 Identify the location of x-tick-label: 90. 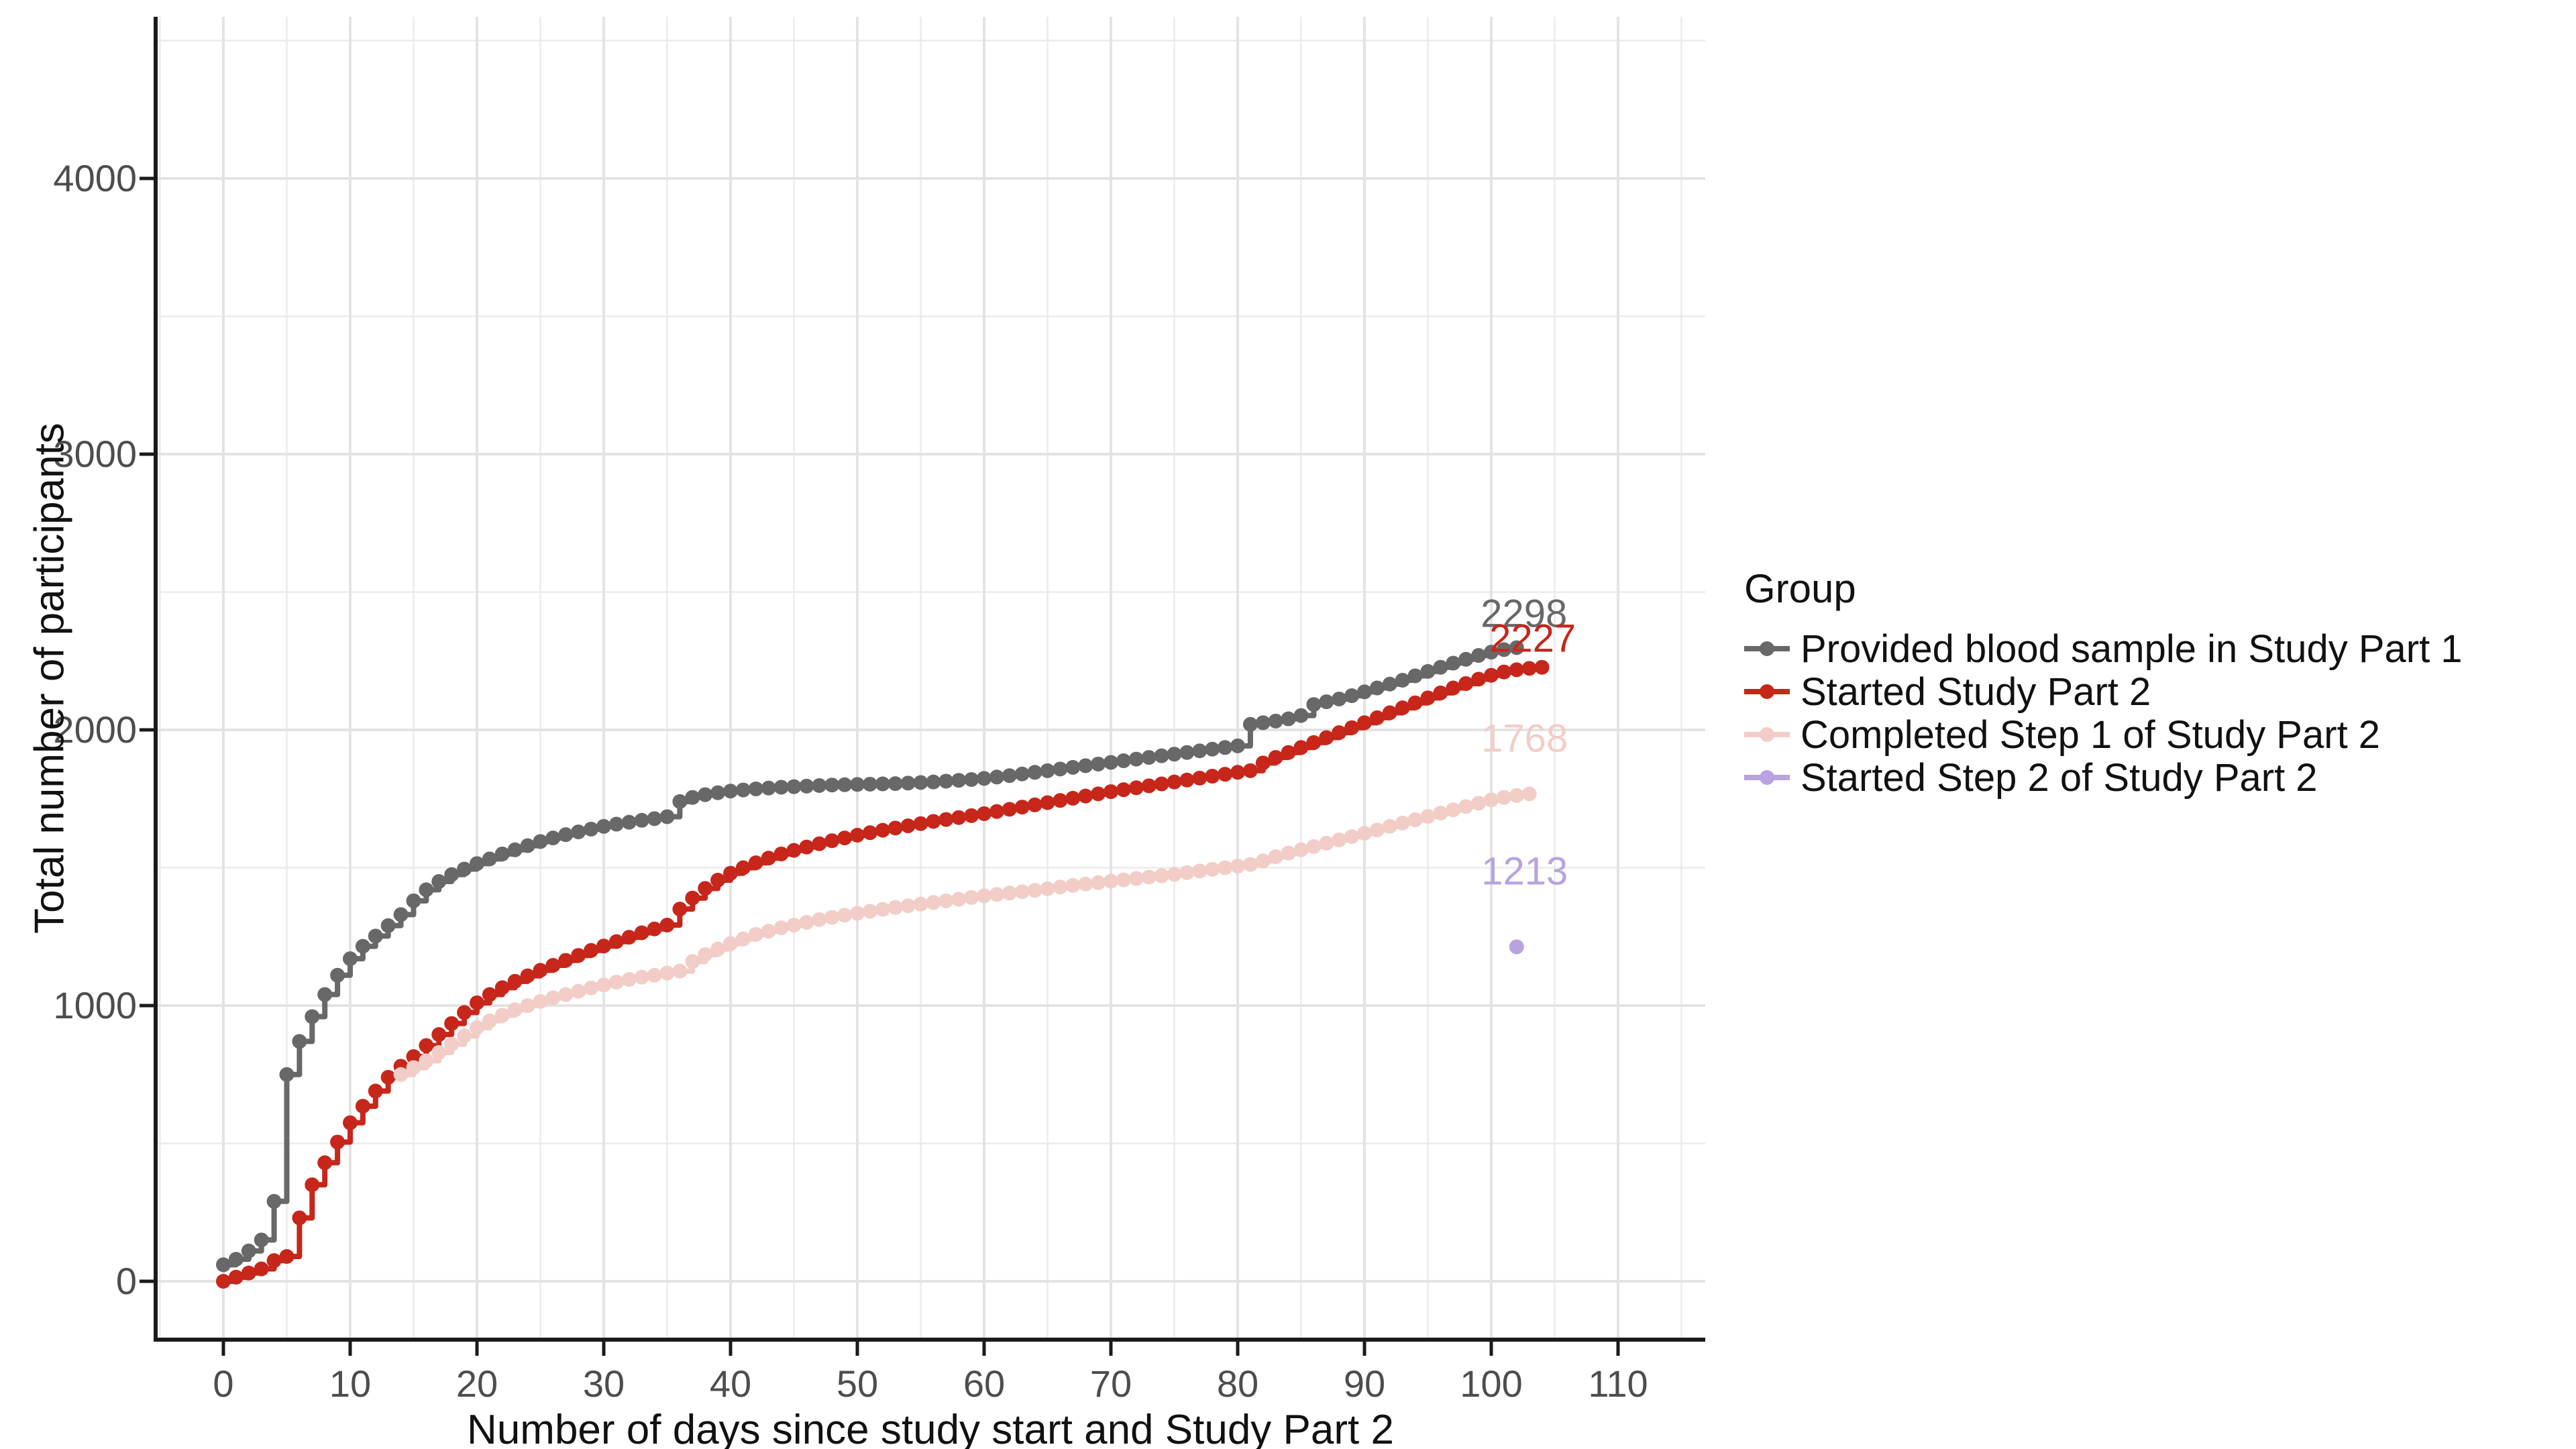
(1364, 1383).